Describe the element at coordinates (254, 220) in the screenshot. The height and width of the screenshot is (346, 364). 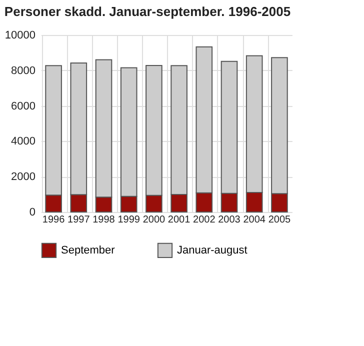
I see `x-tick-label: 2004` at that location.